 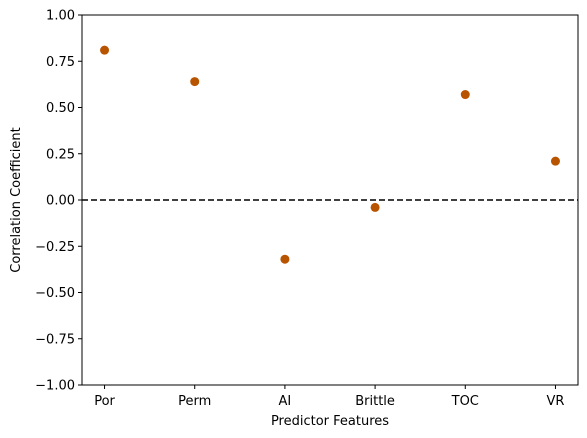 I want to click on x-axis-ticks: Por Perm AI Brittle TOC VR, so click(x=329, y=397).